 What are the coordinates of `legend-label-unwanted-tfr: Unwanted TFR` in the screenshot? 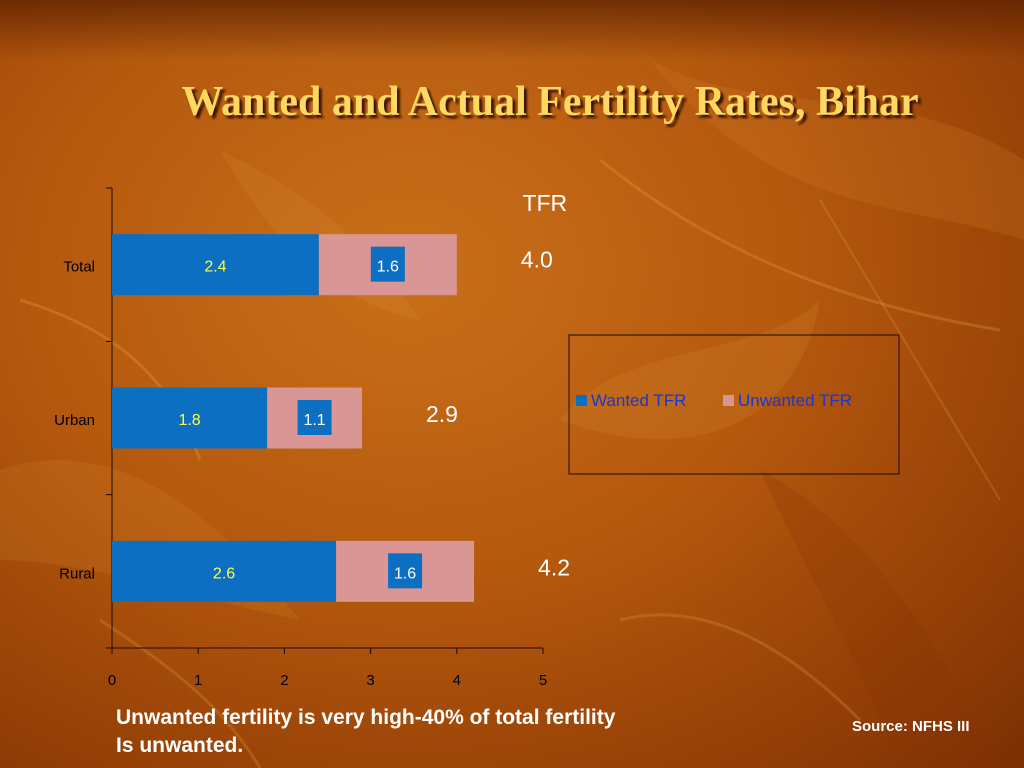 It's located at (795, 400).